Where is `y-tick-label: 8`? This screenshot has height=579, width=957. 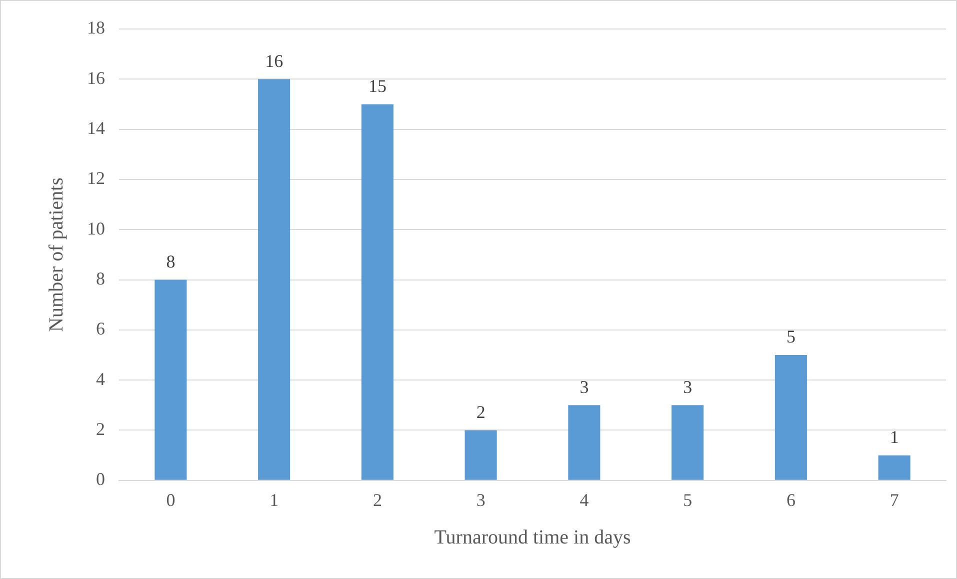 y-tick-label: 8 is located at coordinates (100, 278).